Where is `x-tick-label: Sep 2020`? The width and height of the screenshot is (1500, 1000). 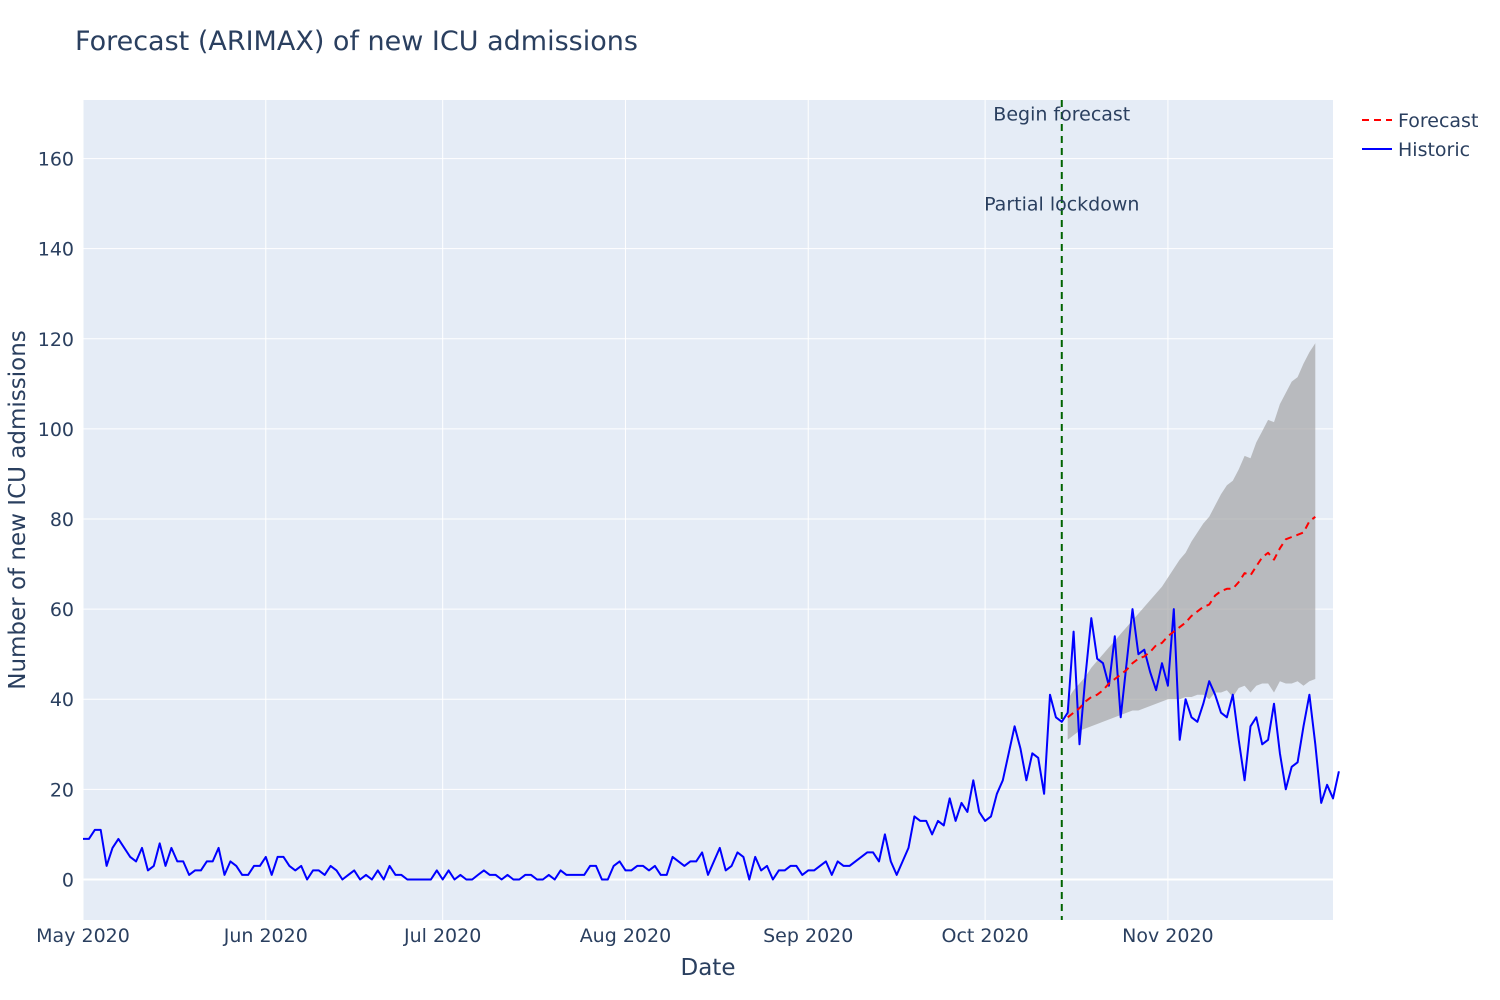
x-tick-label: Sep 2020 is located at coordinates (808, 936).